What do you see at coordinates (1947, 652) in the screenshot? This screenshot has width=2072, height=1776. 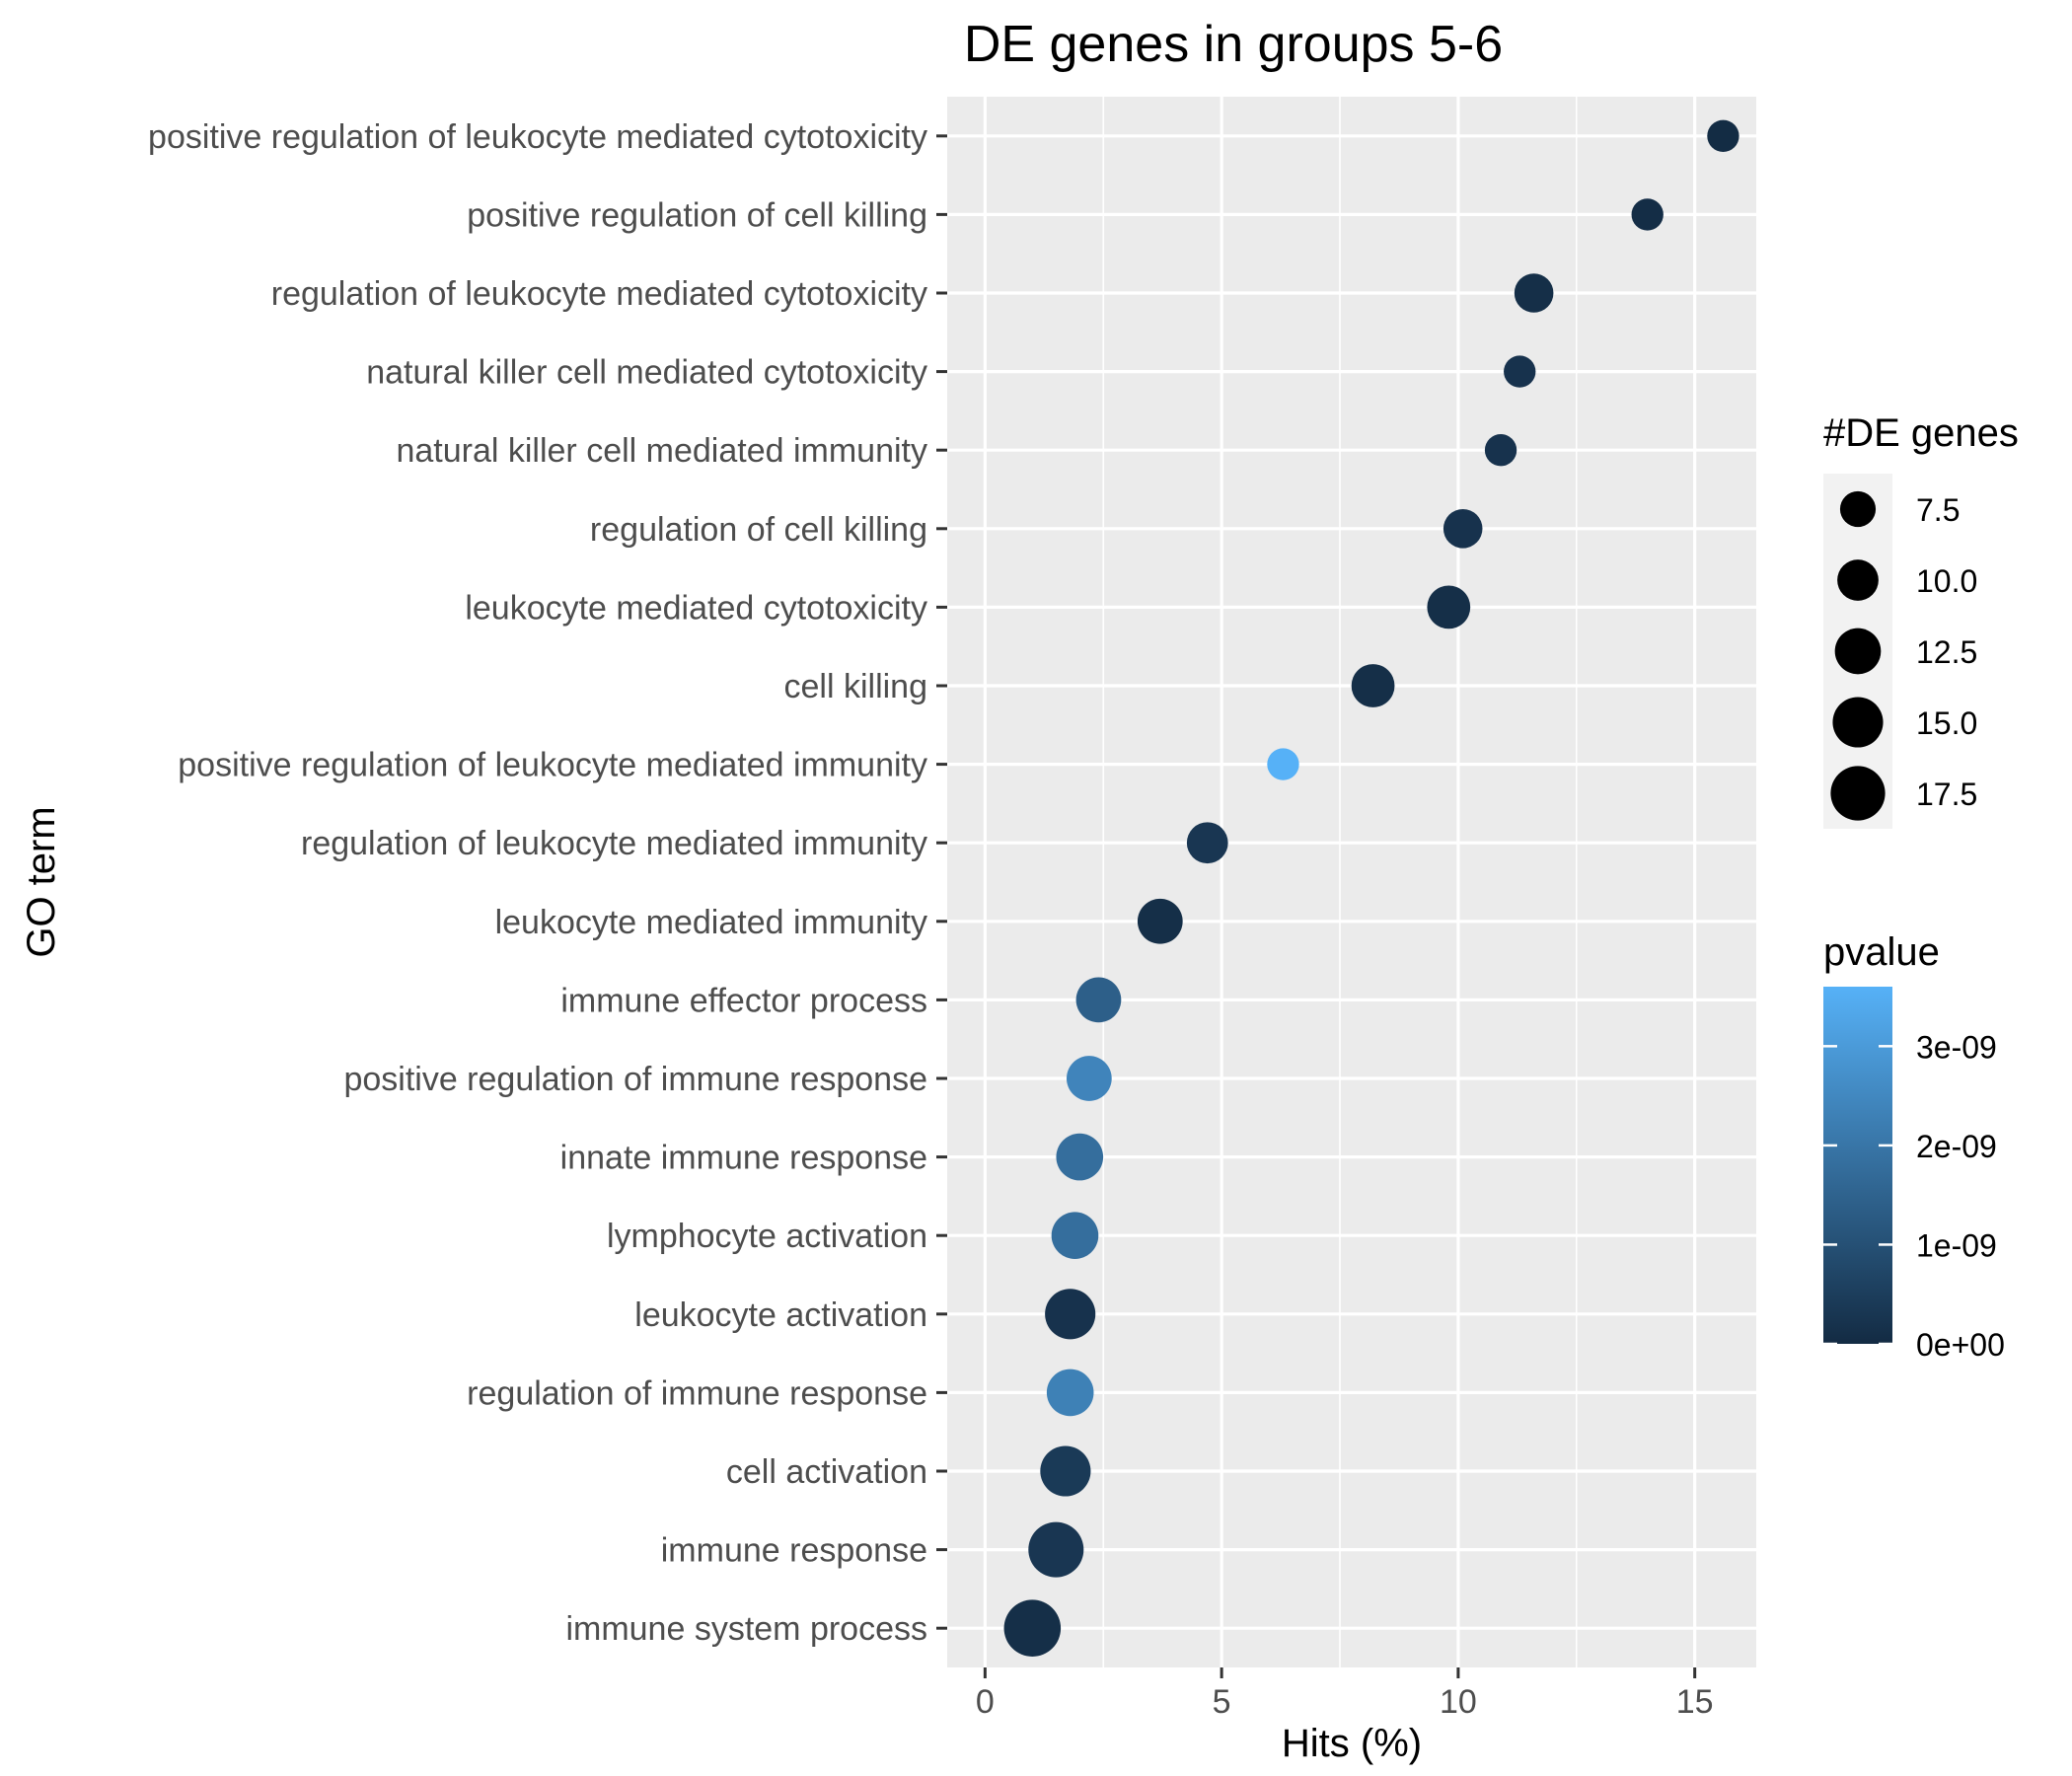 I see `size-legend-label: 12.5` at bounding box center [1947, 652].